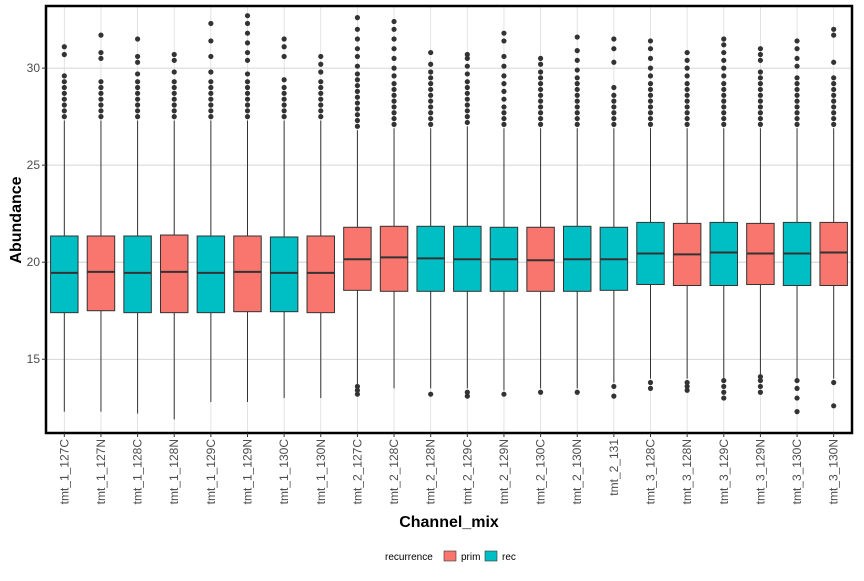 The width and height of the screenshot is (864, 581). What do you see at coordinates (724, 472) in the screenshot?
I see `x-tick-label: tmt_3_129C` at bounding box center [724, 472].